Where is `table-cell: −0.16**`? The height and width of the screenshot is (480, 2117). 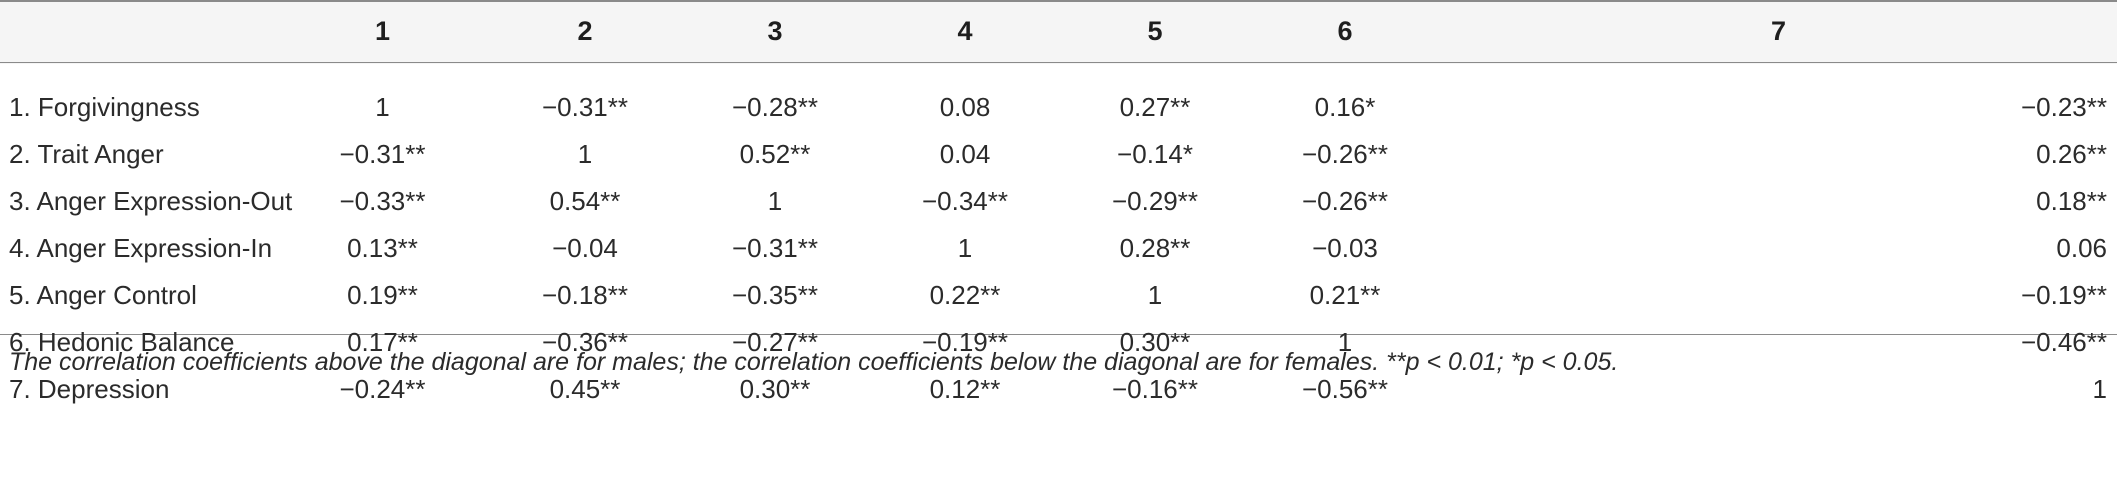 table-cell: −0.16** is located at coordinates (1155, 389).